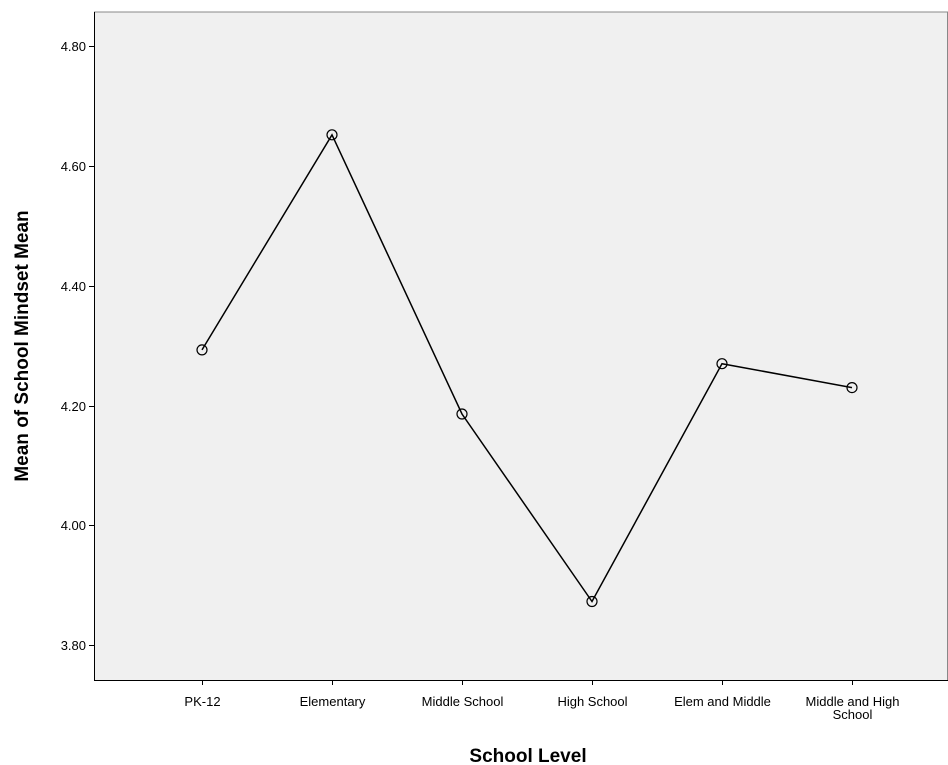  I want to click on x-tick-label: Middle and High School, so click(853, 708).